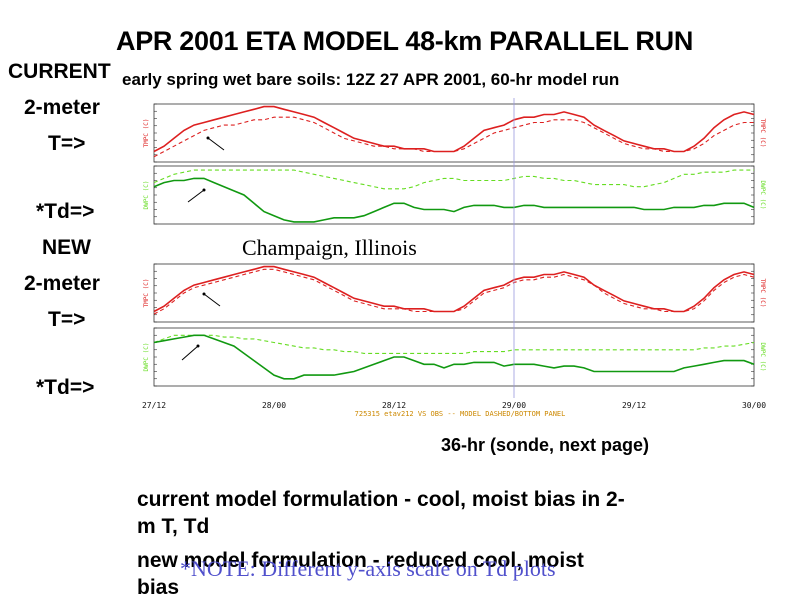 Image resolution: width=800 pixels, height=600 pixels. What do you see at coordinates (62, 283) in the screenshot?
I see `label-2meter-new: 2-meter` at bounding box center [62, 283].